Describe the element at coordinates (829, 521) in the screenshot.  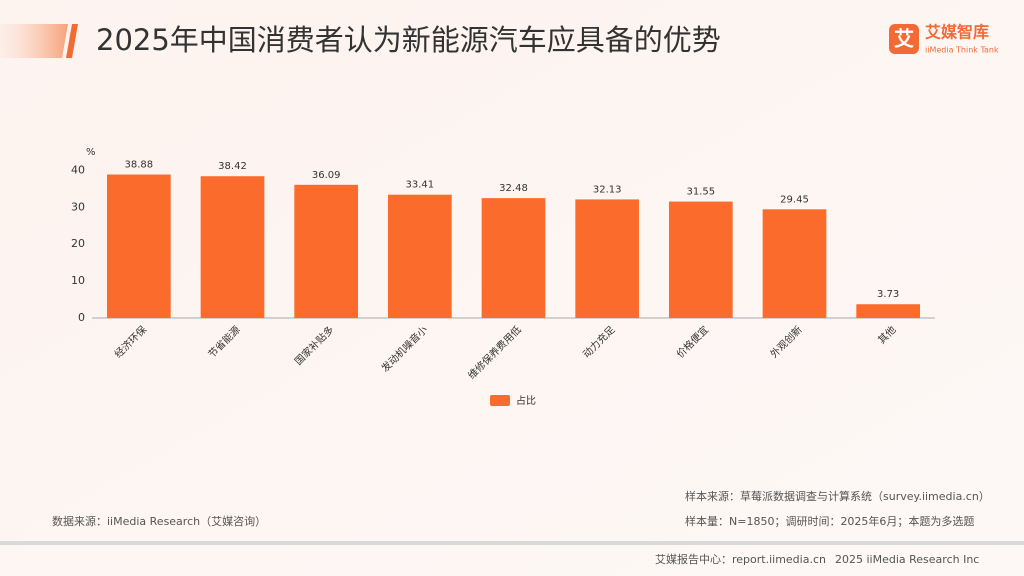
I see `sample-size: 样本量：N=1850；调研时间：2025年6月；本题为多选题` at that location.